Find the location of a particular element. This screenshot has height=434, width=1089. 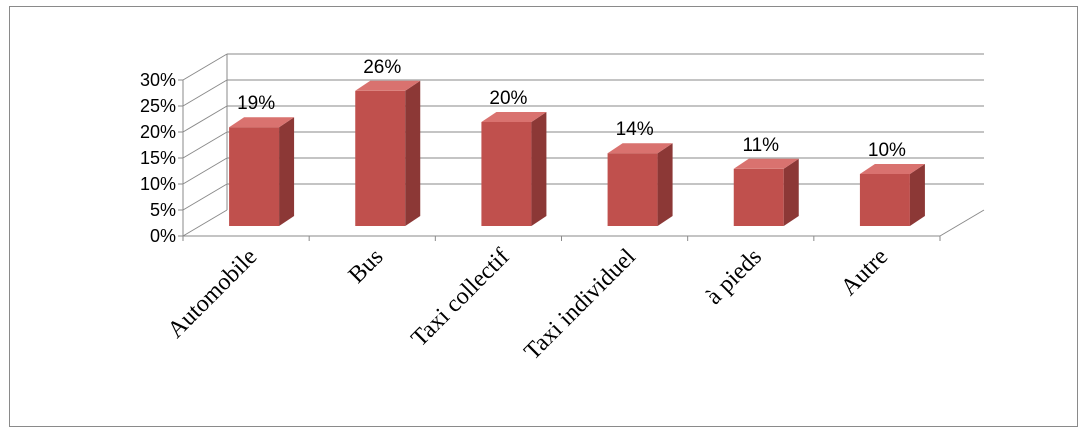

data-label: 19% is located at coordinates (256, 103).